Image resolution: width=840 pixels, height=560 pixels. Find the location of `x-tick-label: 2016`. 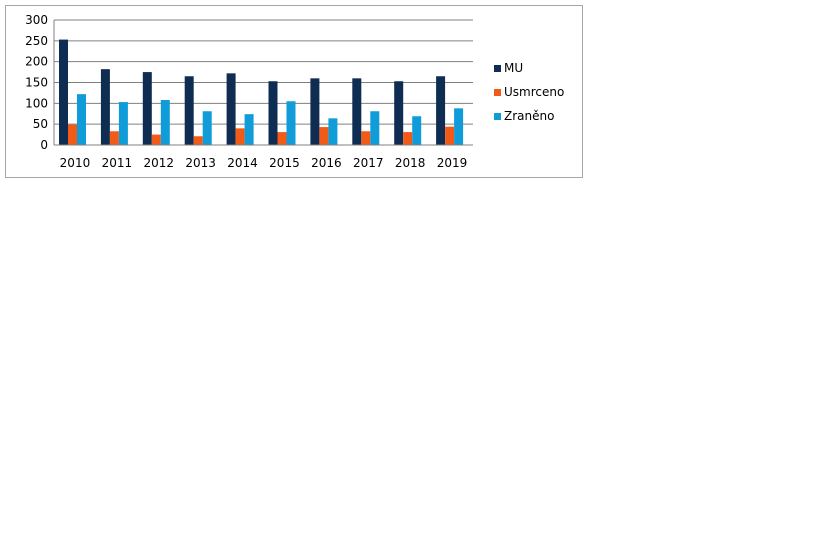

x-tick-label: 2016 is located at coordinates (326, 163).